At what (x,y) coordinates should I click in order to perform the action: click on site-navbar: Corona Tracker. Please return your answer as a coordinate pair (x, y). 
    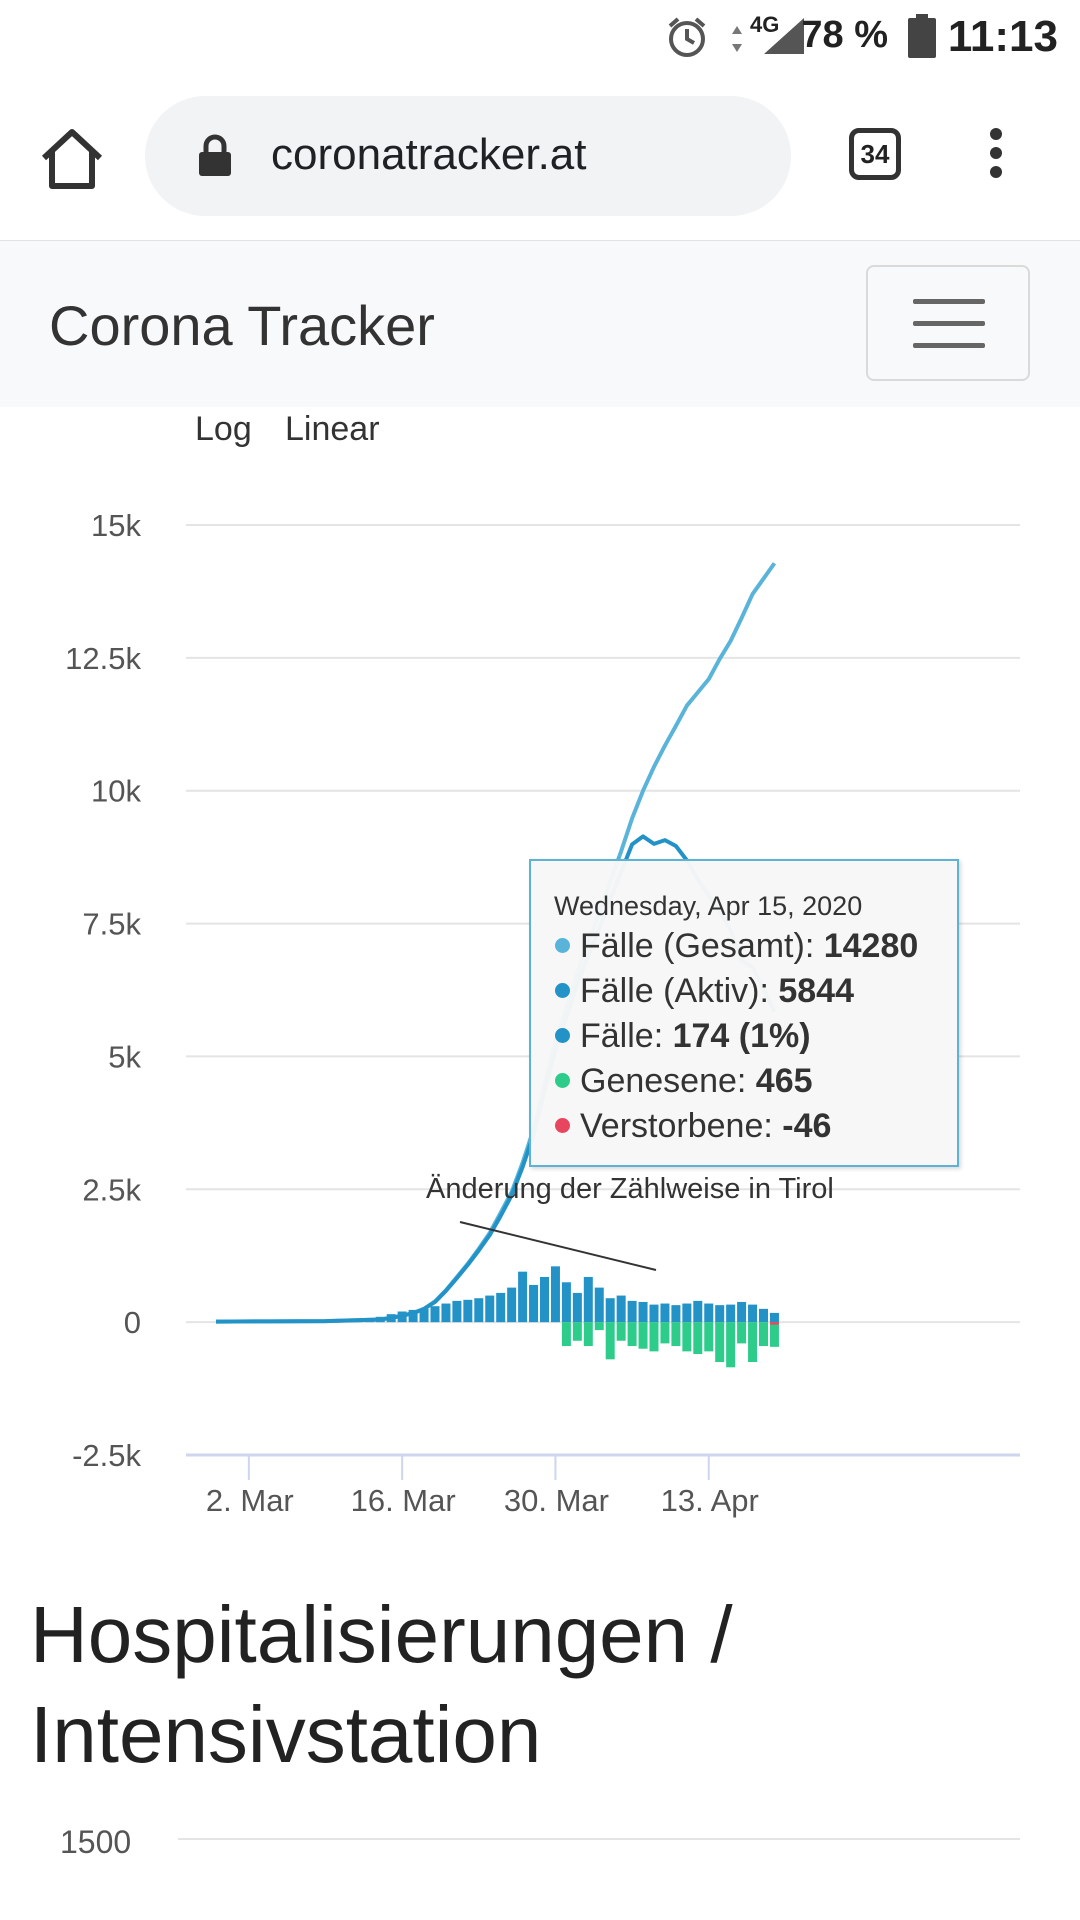
    Looking at the image, I should click on (540, 324).